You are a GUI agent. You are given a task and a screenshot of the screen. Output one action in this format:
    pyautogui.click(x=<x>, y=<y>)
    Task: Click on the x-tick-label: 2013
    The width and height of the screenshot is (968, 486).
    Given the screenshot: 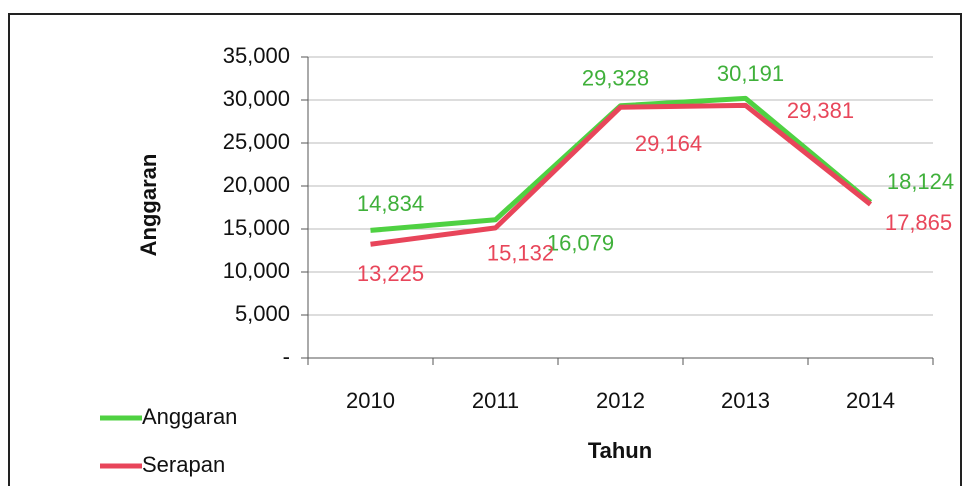 What is the action you would take?
    pyautogui.click(x=745, y=400)
    